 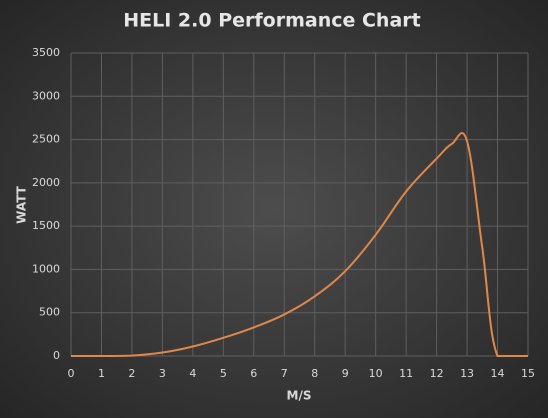 What do you see at coordinates (345, 373) in the screenshot?
I see `x-tick-label: 9` at bounding box center [345, 373].